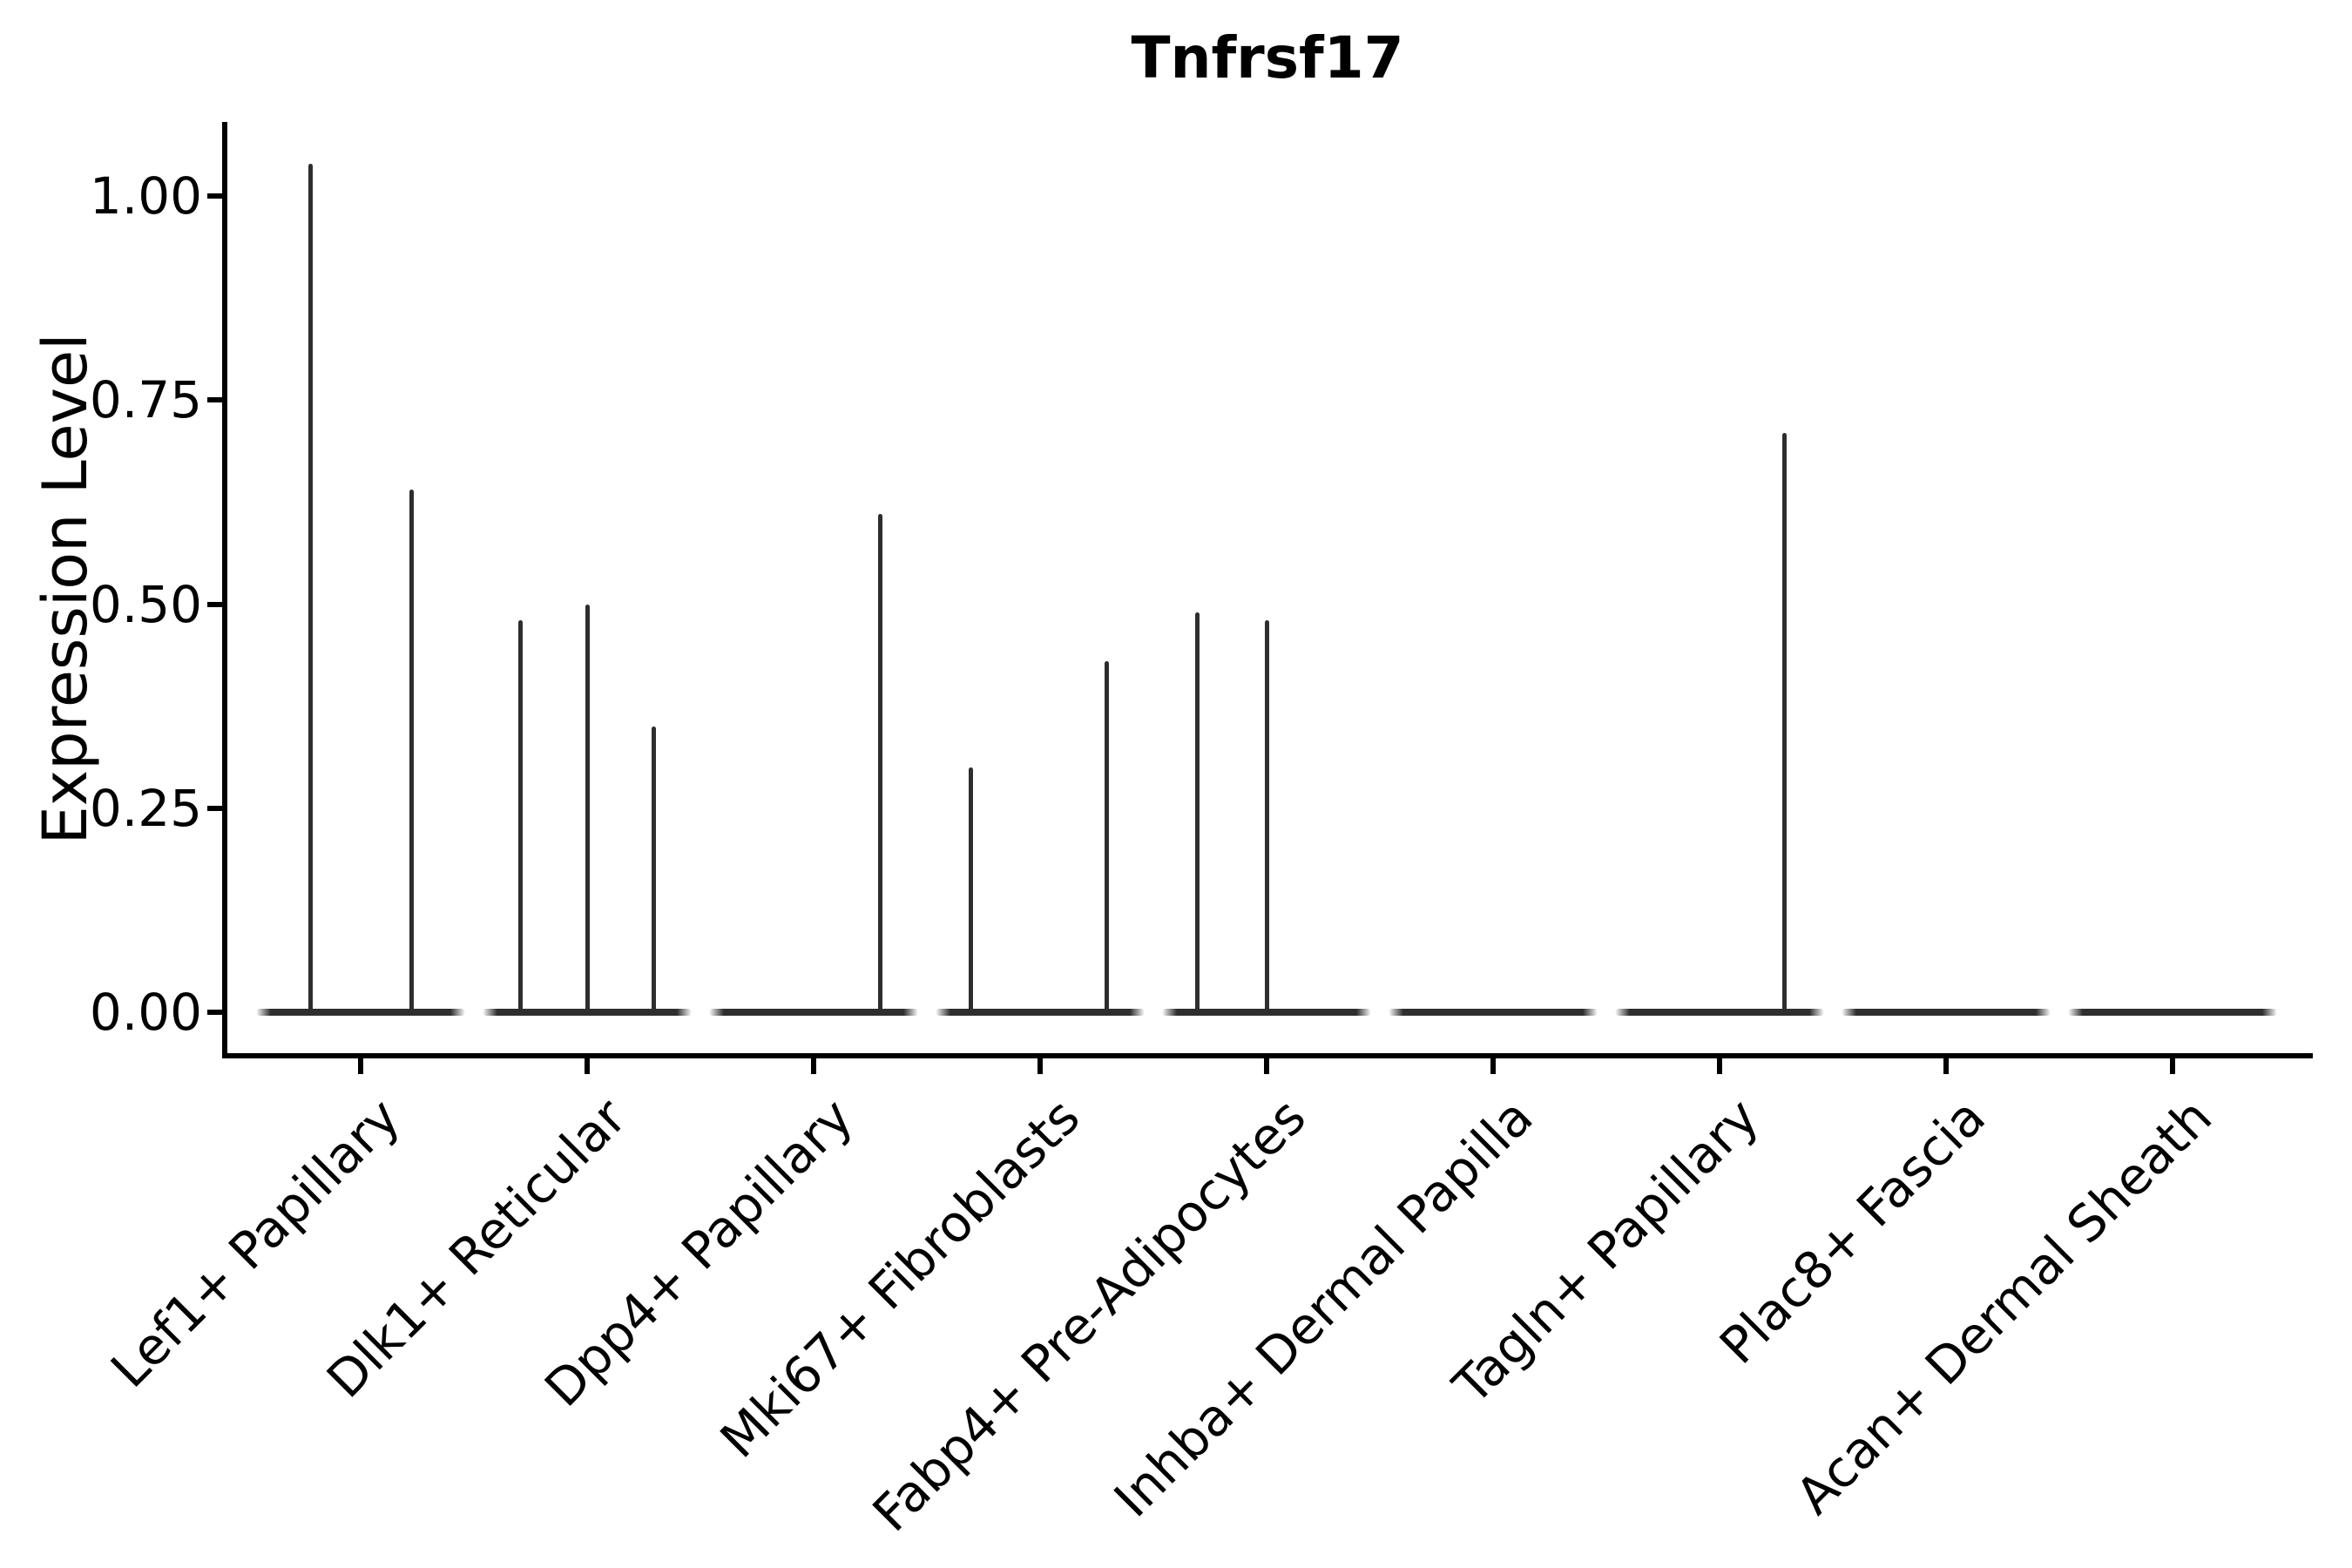  What do you see at coordinates (145, 196) in the screenshot?
I see `y-tick-label: 1.00` at bounding box center [145, 196].